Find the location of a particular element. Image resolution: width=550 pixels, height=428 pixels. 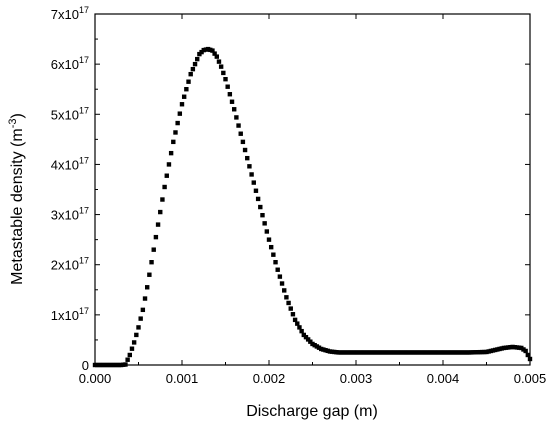

x-tick-label: 0.001 is located at coordinates (182, 378).